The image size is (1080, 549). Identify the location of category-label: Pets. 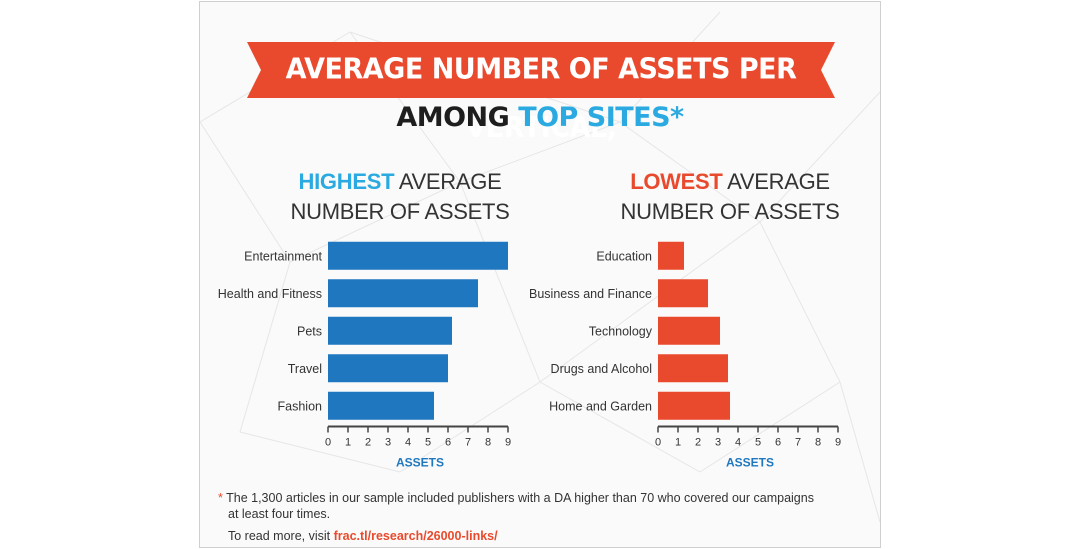
(309, 331).